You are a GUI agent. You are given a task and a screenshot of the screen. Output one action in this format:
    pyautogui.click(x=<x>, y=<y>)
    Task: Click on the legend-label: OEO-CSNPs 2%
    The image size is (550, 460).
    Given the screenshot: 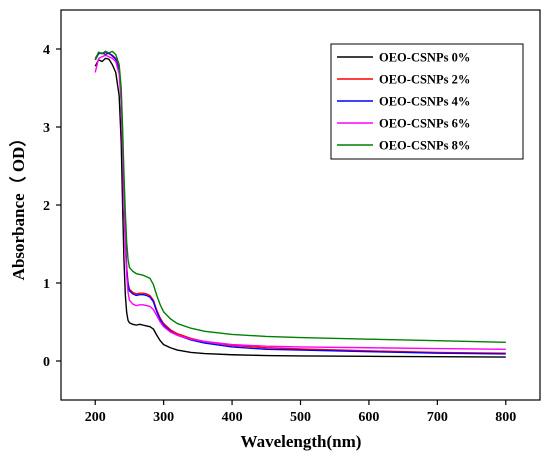 What is the action you would take?
    pyautogui.click(x=424, y=80)
    